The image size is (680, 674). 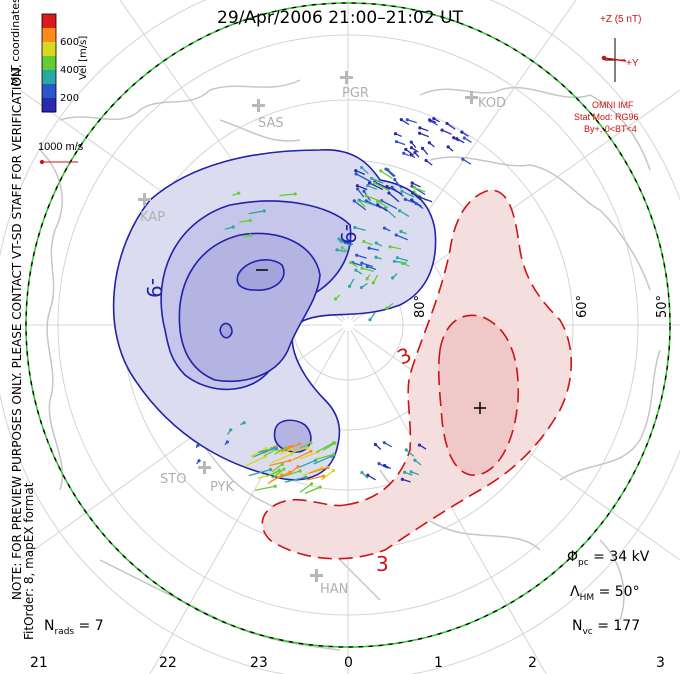 What do you see at coordinates (662, 306) in the screenshot?
I see `latitude-label-50: 50°` at bounding box center [662, 306].